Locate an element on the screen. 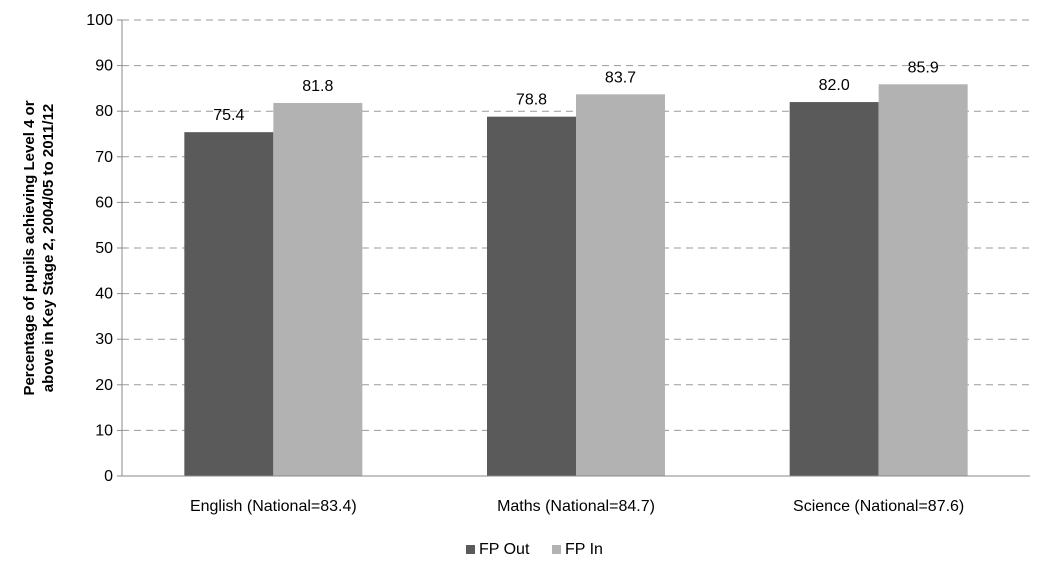  data-label: 82.0 is located at coordinates (834, 85).